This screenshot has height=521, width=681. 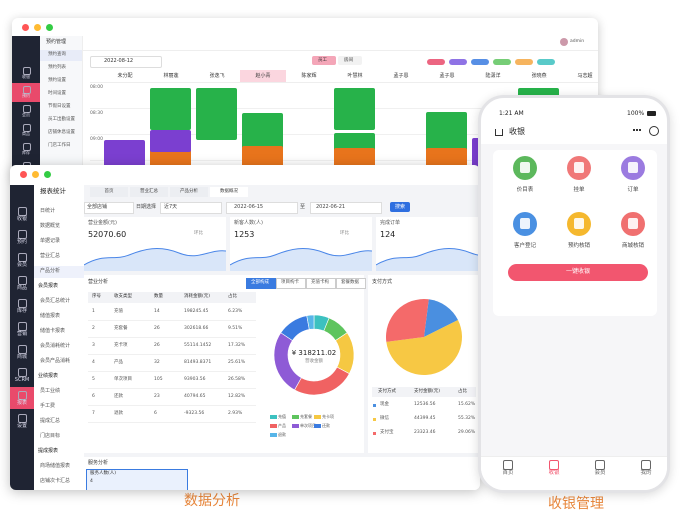 What do you see at coordinates (50, 226) in the screenshot?
I see `menu-item: 数据概览` at bounding box center [50, 226].